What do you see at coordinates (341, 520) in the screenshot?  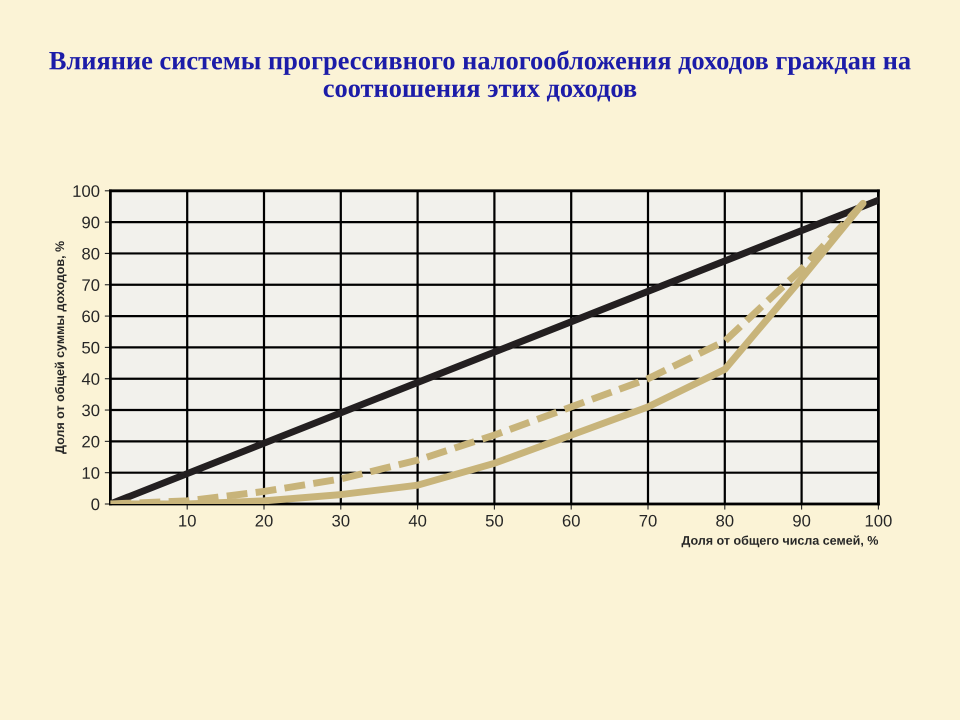 I see `x-tick-label: 30` at bounding box center [341, 520].